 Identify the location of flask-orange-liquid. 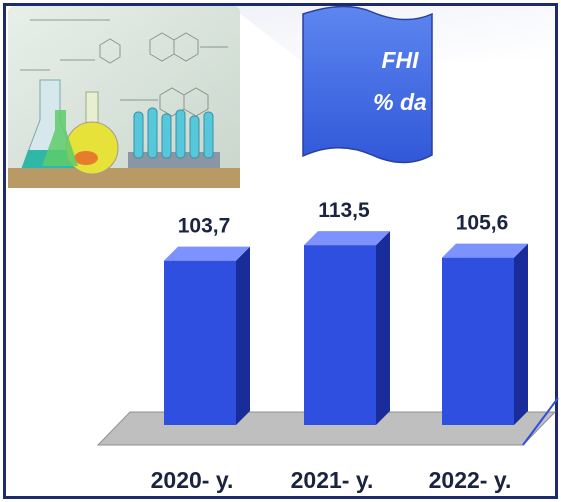
(86, 158).